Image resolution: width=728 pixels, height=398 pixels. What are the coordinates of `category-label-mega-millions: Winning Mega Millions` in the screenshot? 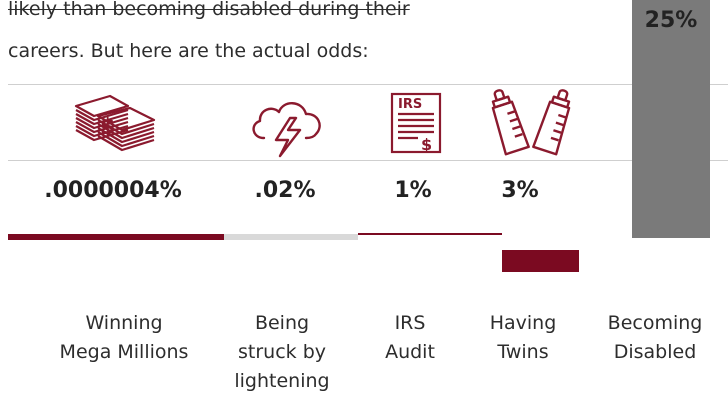 It's located at (124, 338).